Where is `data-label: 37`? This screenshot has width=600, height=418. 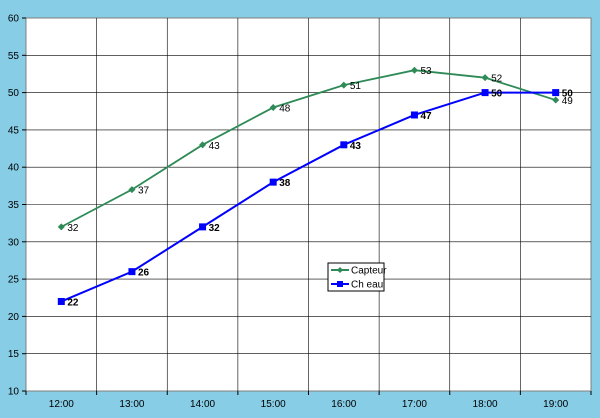
data-label: 37 is located at coordinates (144, 191).